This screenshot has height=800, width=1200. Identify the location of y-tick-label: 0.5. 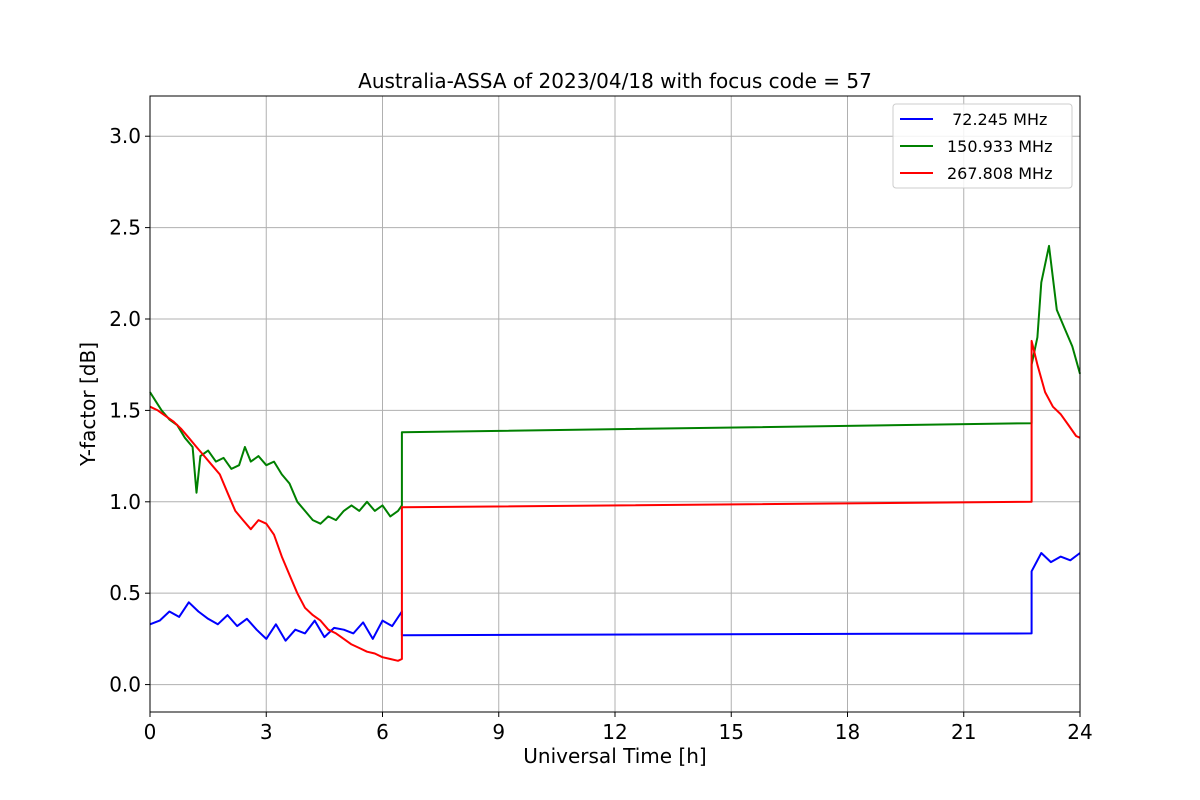
(125, 593).